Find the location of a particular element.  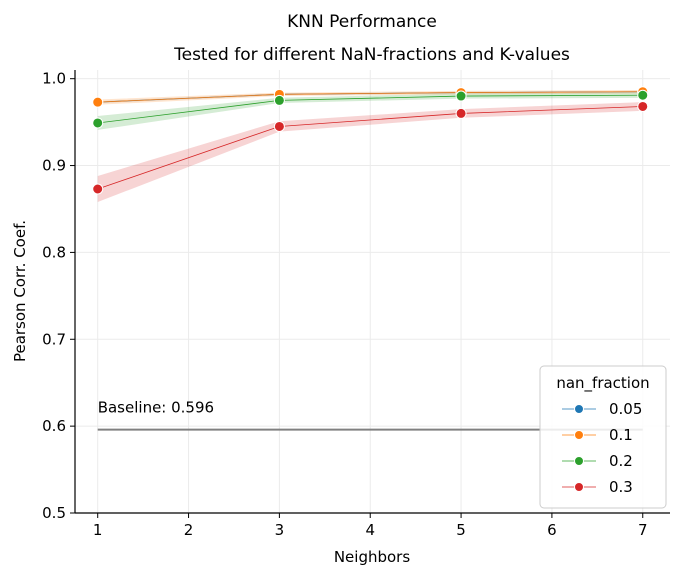

series-line-0.2 is located at coordinates (370, 109).